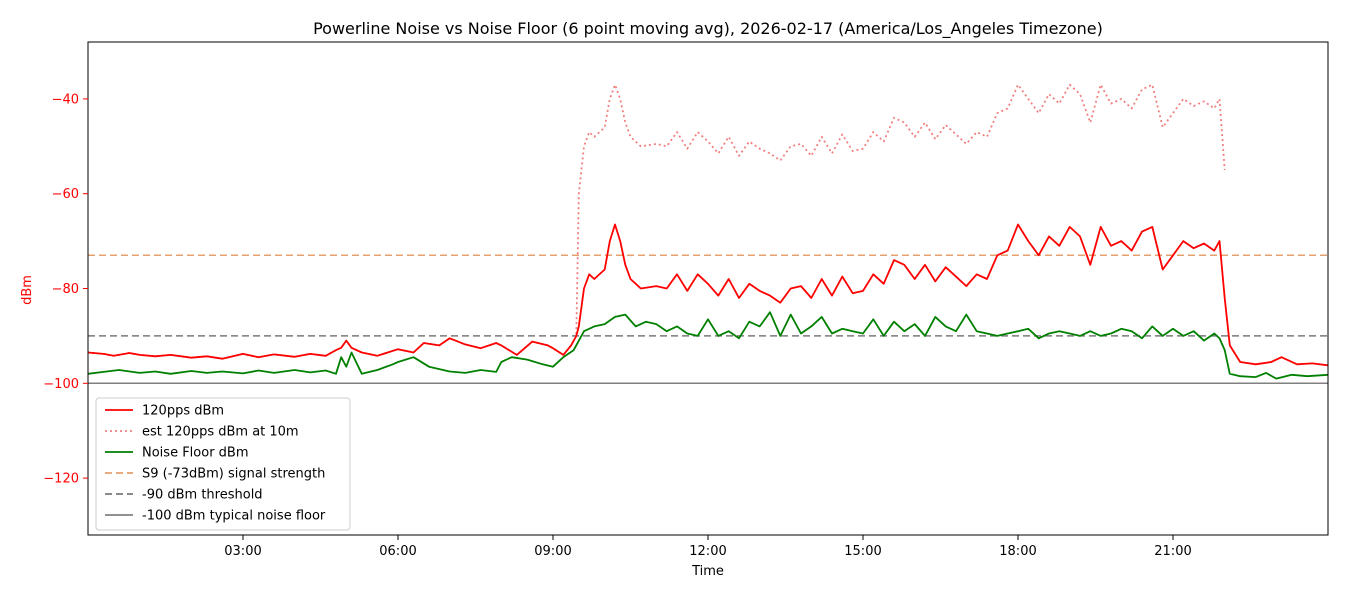 The height and width of the screenshot is (598, 1347). I want to click on x-tick-label: 12:00, so click(707, 551).